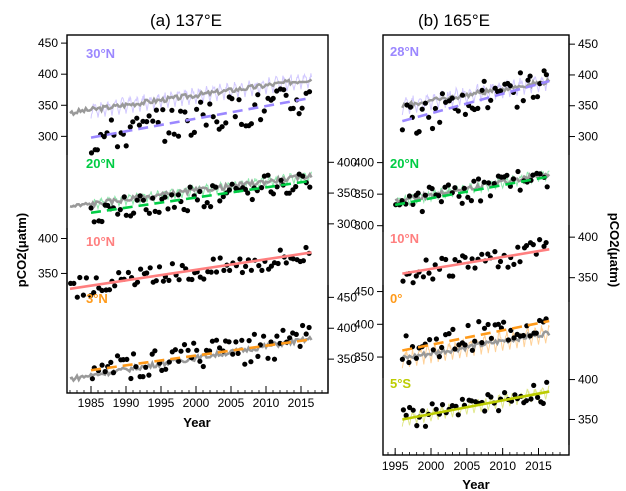 The height and width of the screenshot is (491, 626). I want to click on latitude-label: 20°N, so click(404, 163).